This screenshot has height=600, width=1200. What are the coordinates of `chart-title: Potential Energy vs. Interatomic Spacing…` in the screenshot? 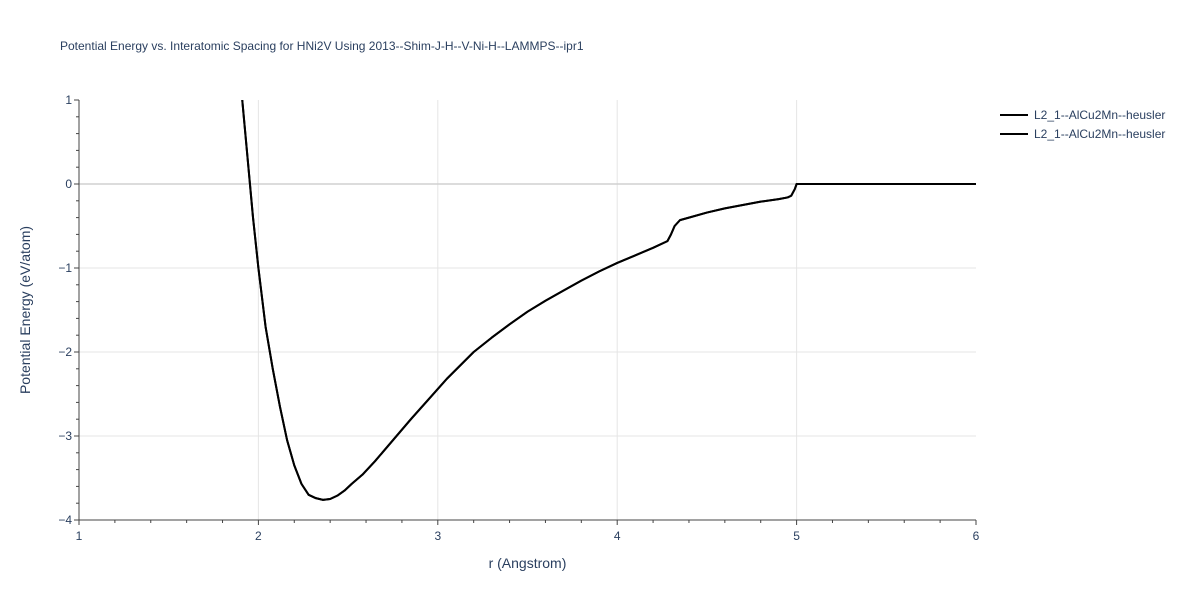 It's located at (322, 46).